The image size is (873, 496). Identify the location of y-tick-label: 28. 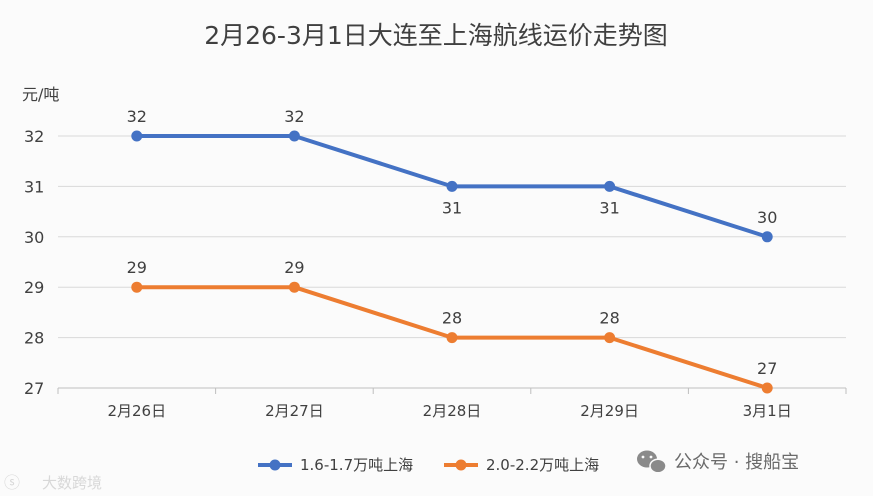
(34, 338).